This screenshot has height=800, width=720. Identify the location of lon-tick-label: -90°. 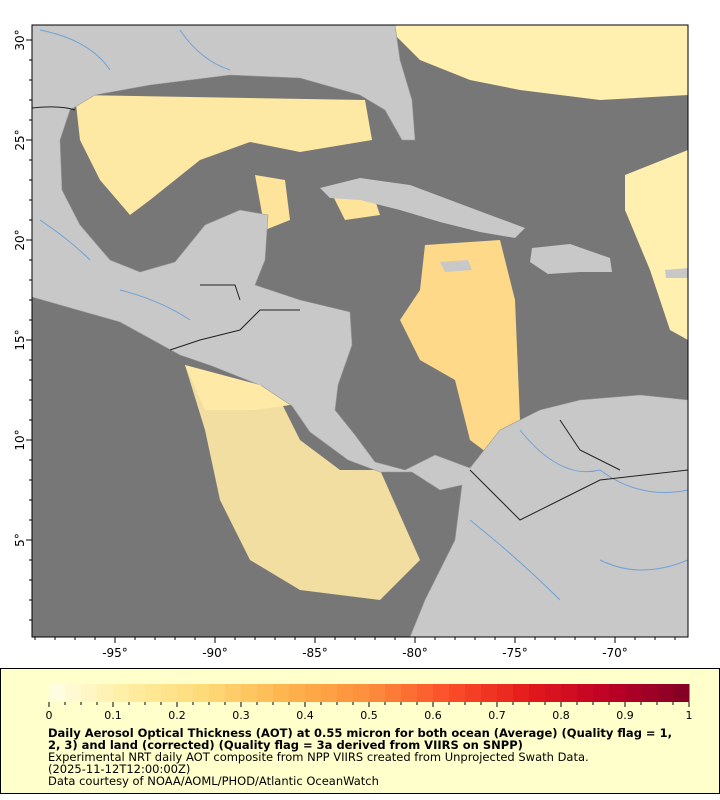
(215, 653).